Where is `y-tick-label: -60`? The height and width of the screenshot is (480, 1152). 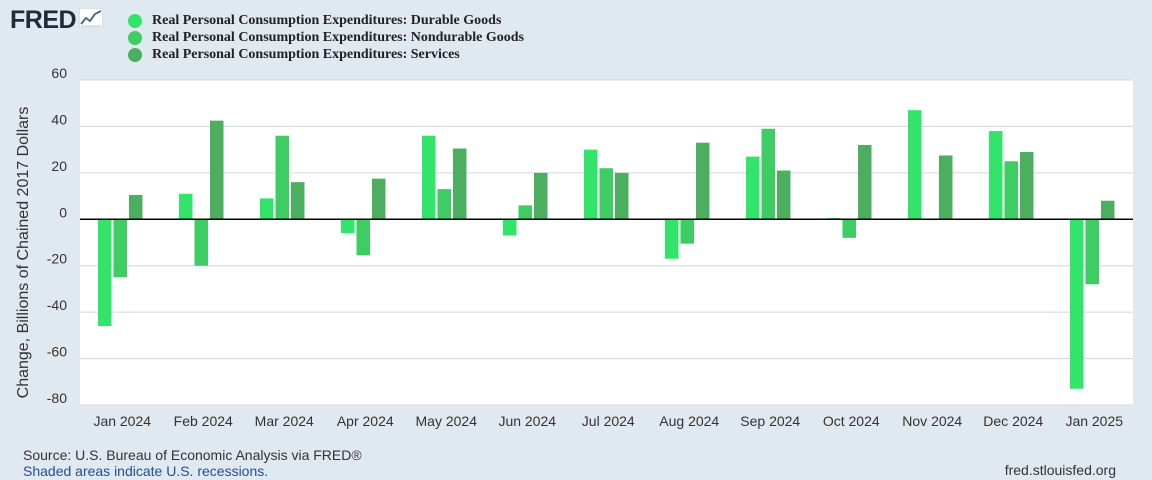
y-tick-label: -60 is located at coordinates (57, 352).